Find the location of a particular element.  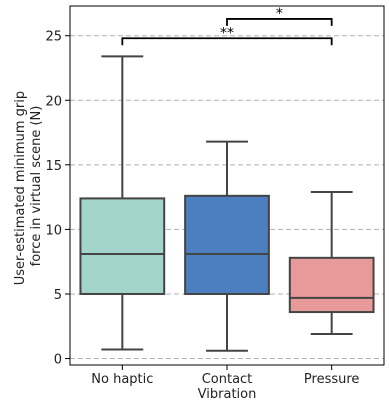

x-ticks: No haptic Contact Vibration Pressure is located at coordinates (225, 383).